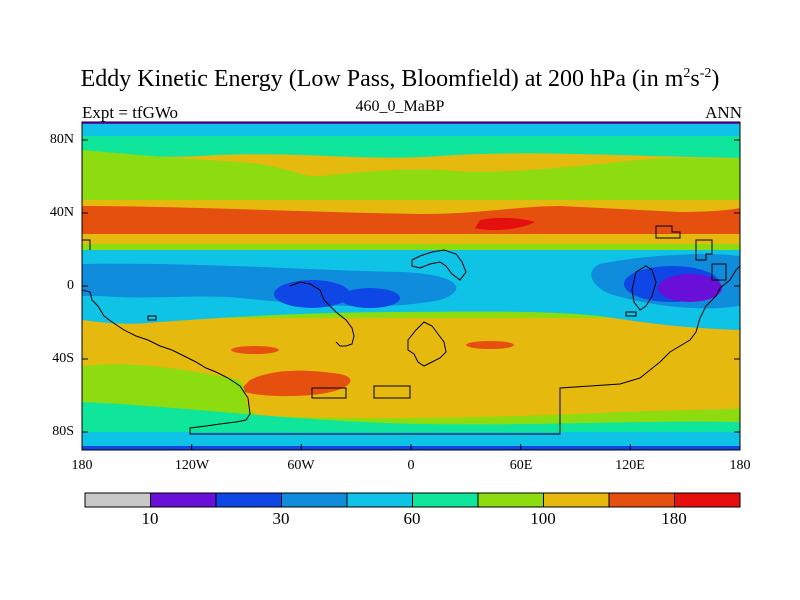  Describe the element at coordinates (61, 139) in the screenshot. I see `y-label-80n: 80N` at that location.